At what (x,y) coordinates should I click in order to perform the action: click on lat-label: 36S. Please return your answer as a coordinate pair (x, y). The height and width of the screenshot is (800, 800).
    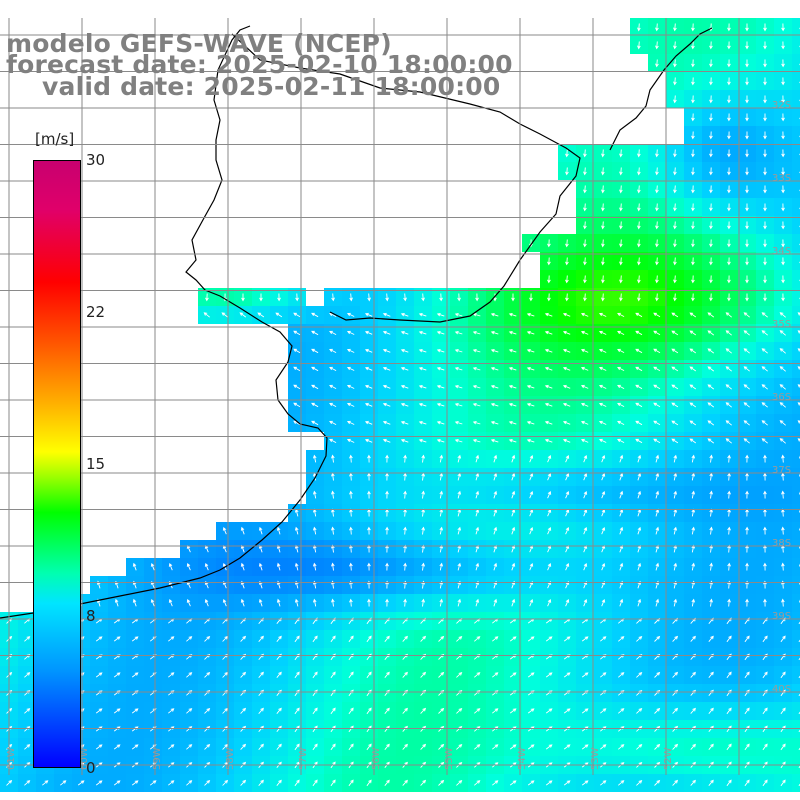
    Looking at the image, I should click on (781, 397).